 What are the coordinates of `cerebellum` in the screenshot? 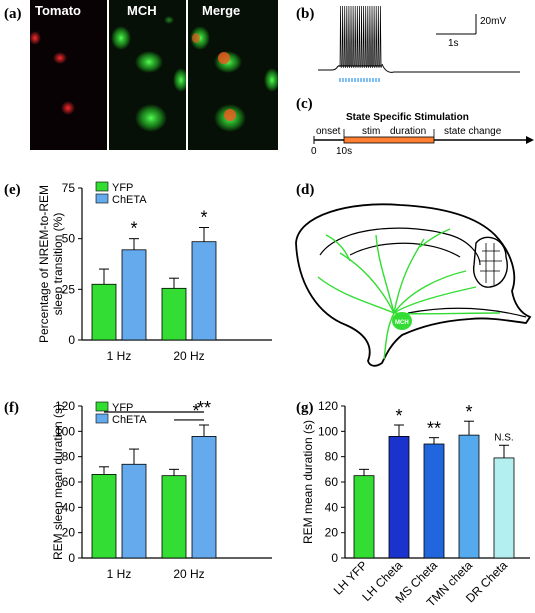 It's located at (490, 262).